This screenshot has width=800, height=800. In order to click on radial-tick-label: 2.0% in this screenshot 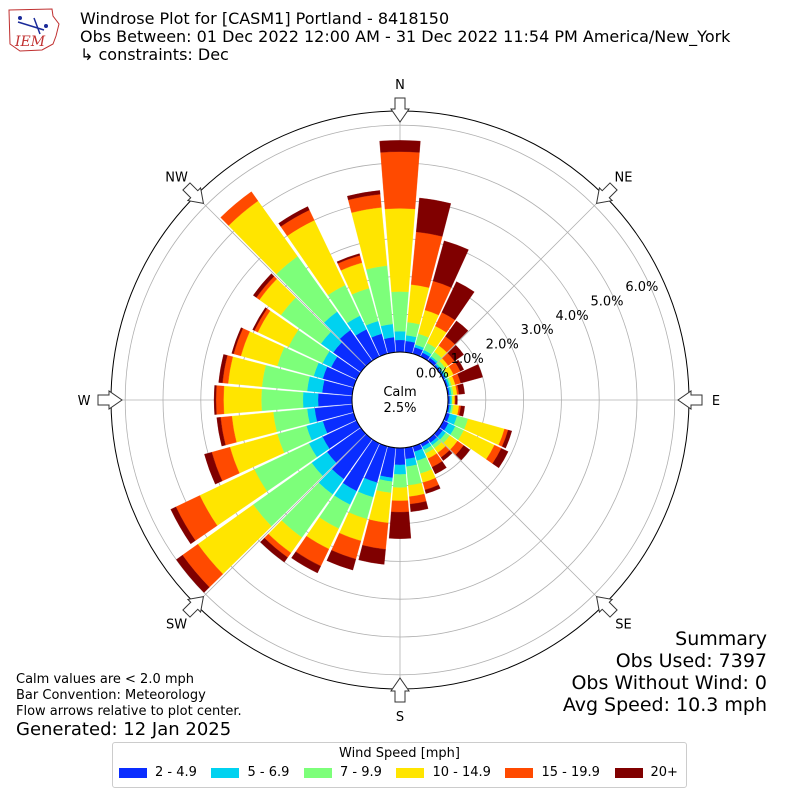, I will do `click(502, 345)`.